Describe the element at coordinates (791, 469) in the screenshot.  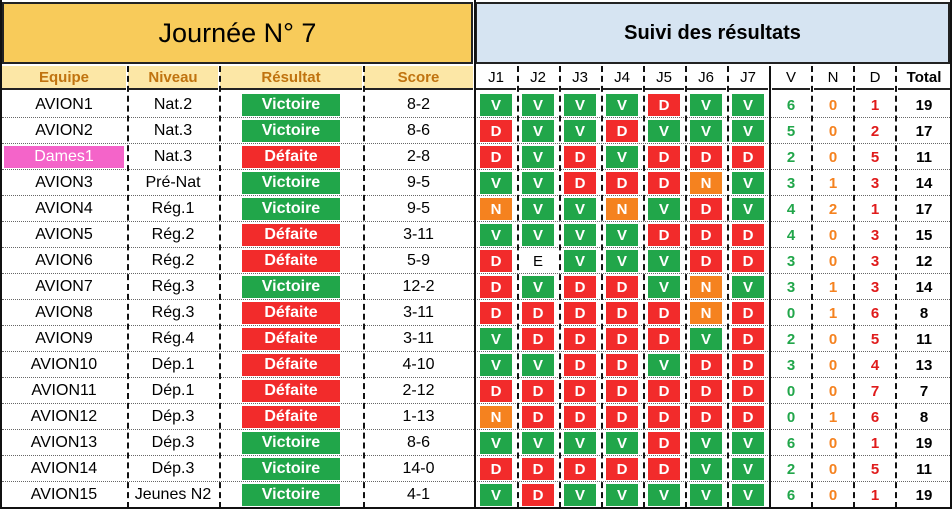
I see `wins-count: 2` at that location.